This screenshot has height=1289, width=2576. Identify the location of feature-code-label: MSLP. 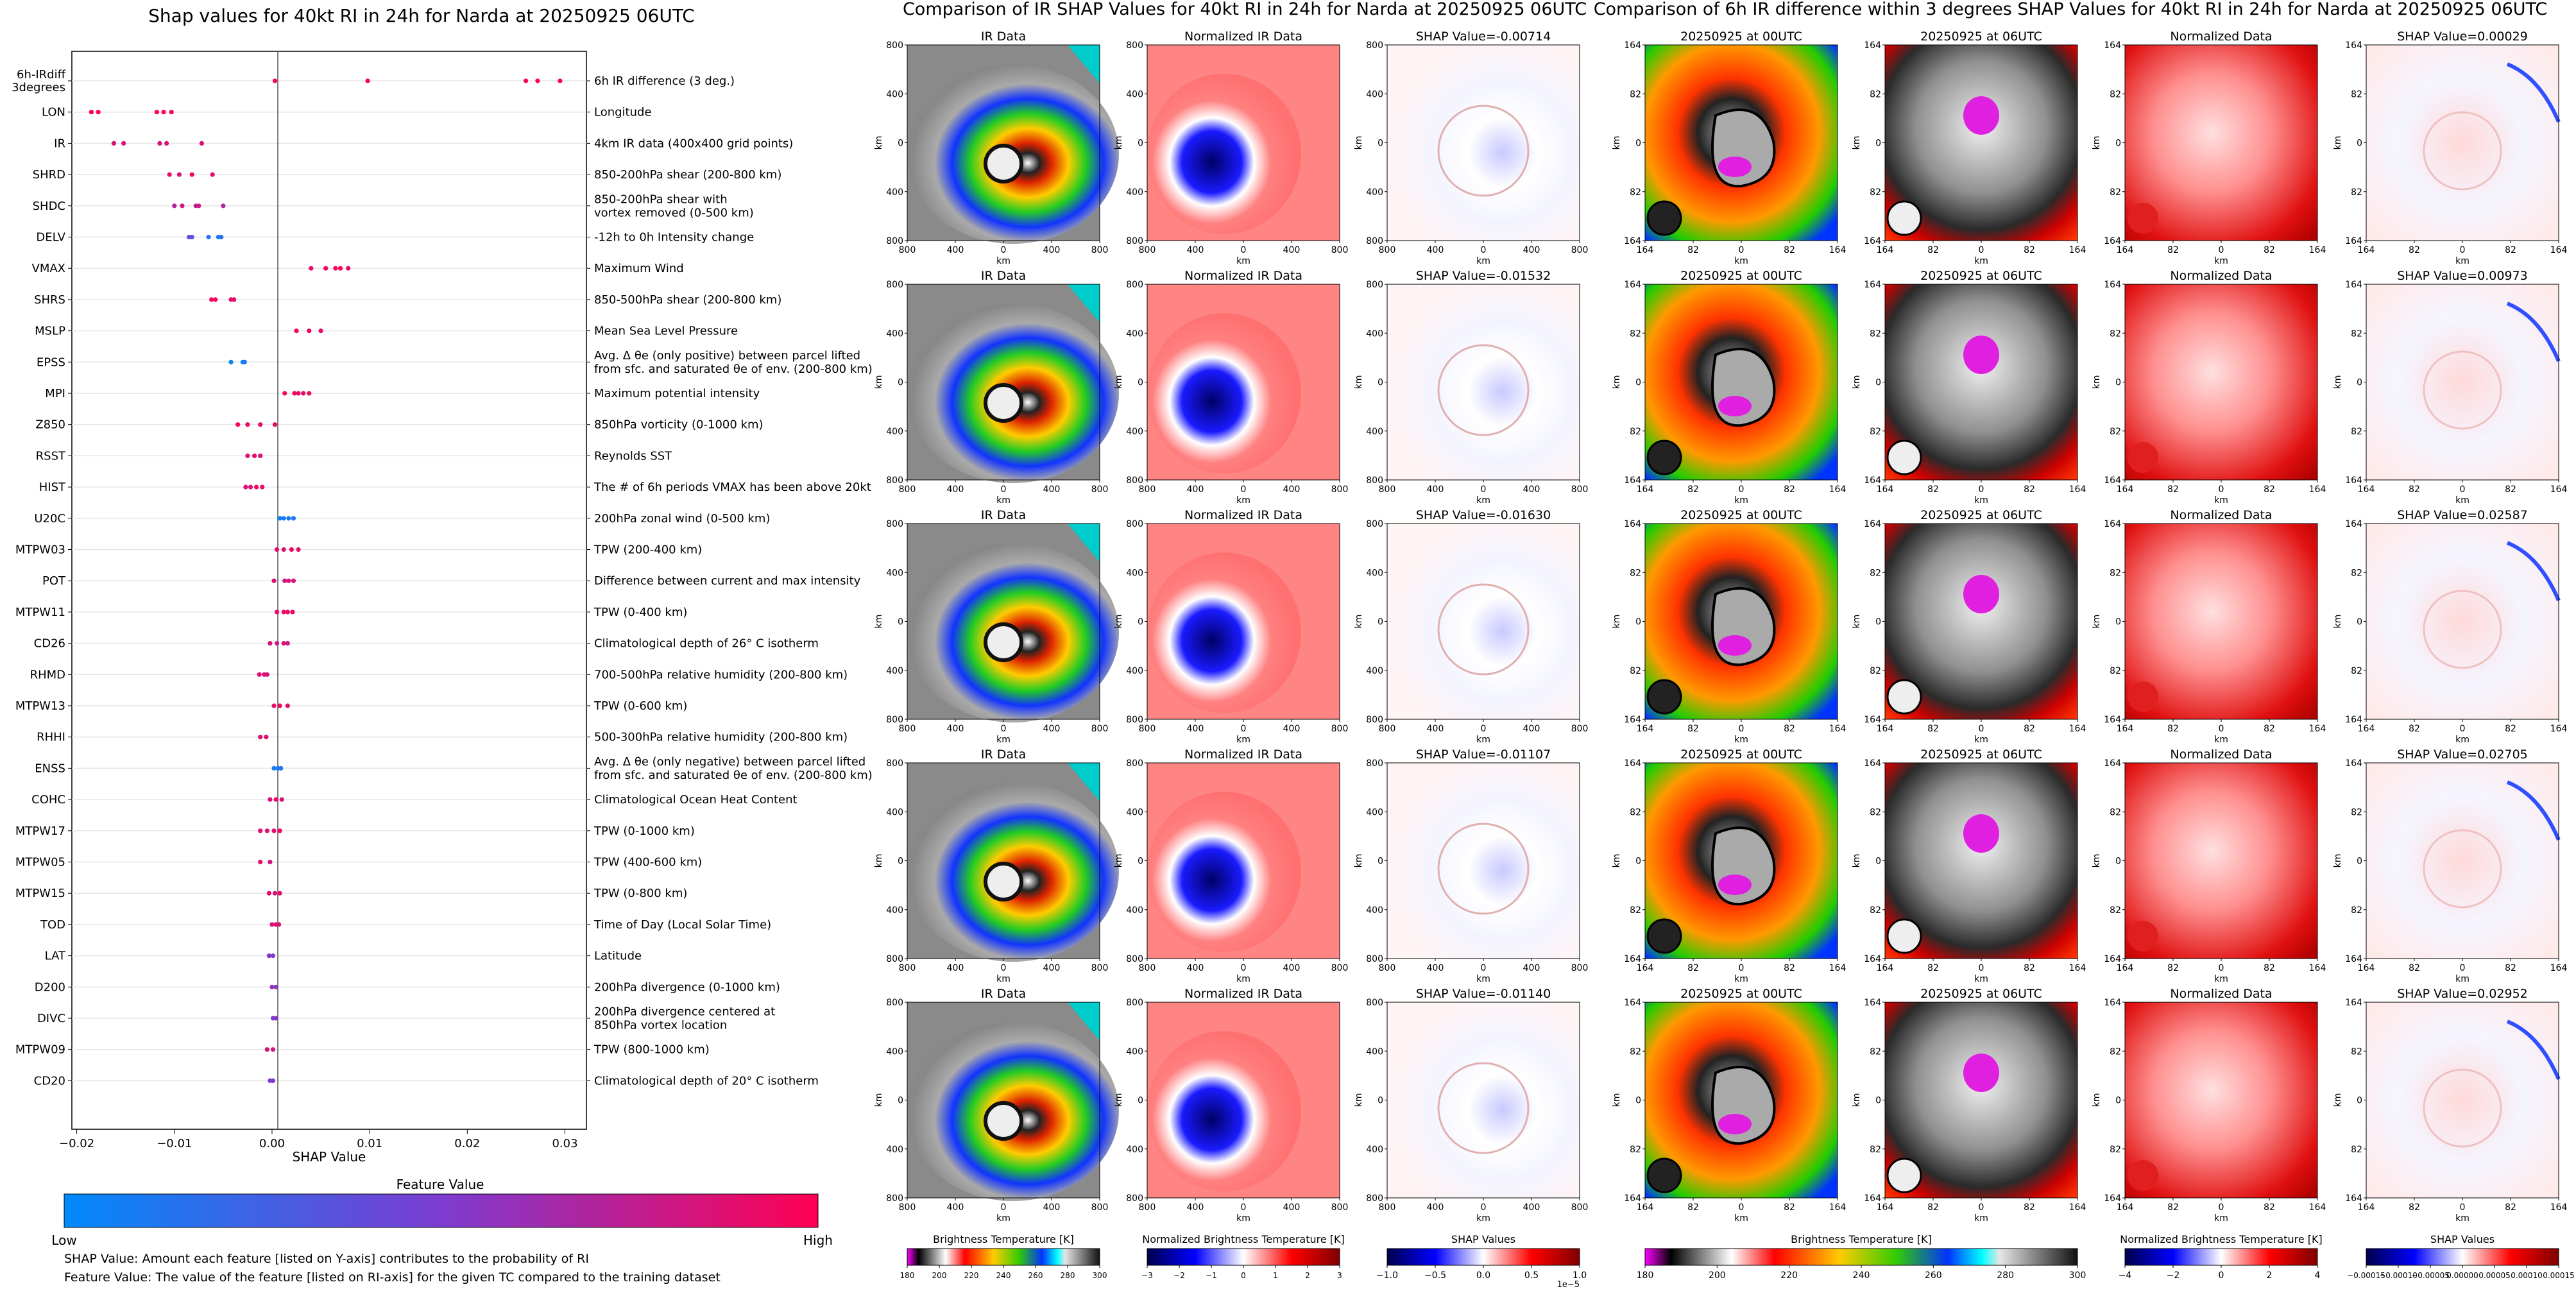
(50, 331).